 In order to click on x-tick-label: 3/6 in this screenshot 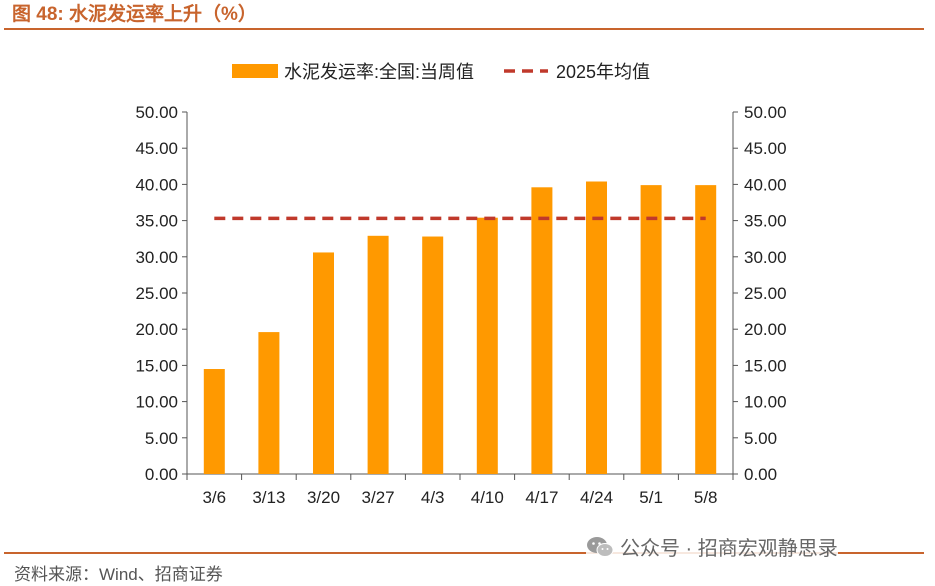, I will do `click(214, 497)`.